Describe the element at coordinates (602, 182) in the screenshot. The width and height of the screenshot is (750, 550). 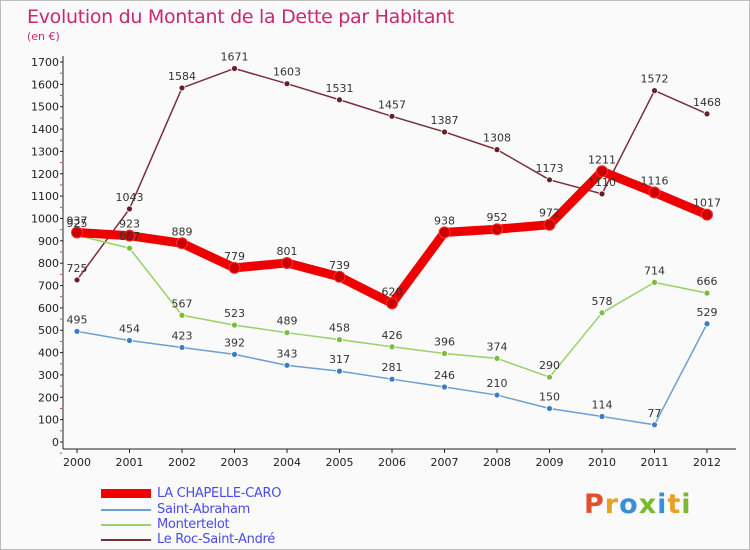
I see `data-label: 1110` at that location.